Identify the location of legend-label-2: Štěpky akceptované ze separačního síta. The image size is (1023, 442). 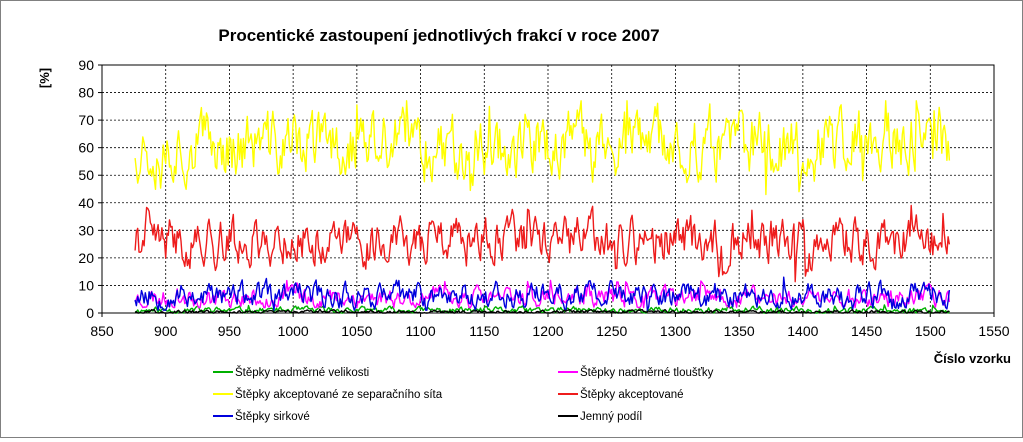
(339, 394).